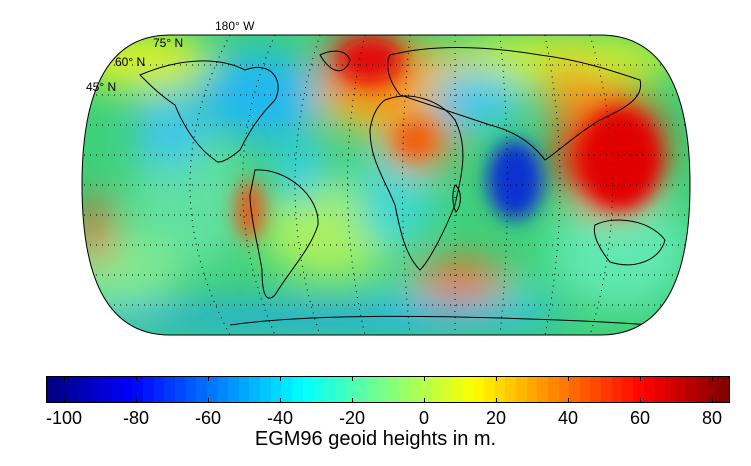 The width and height of the screenshot is (751, 466). I want to click on colorbar-tick-label: 0, so click(424, 418).